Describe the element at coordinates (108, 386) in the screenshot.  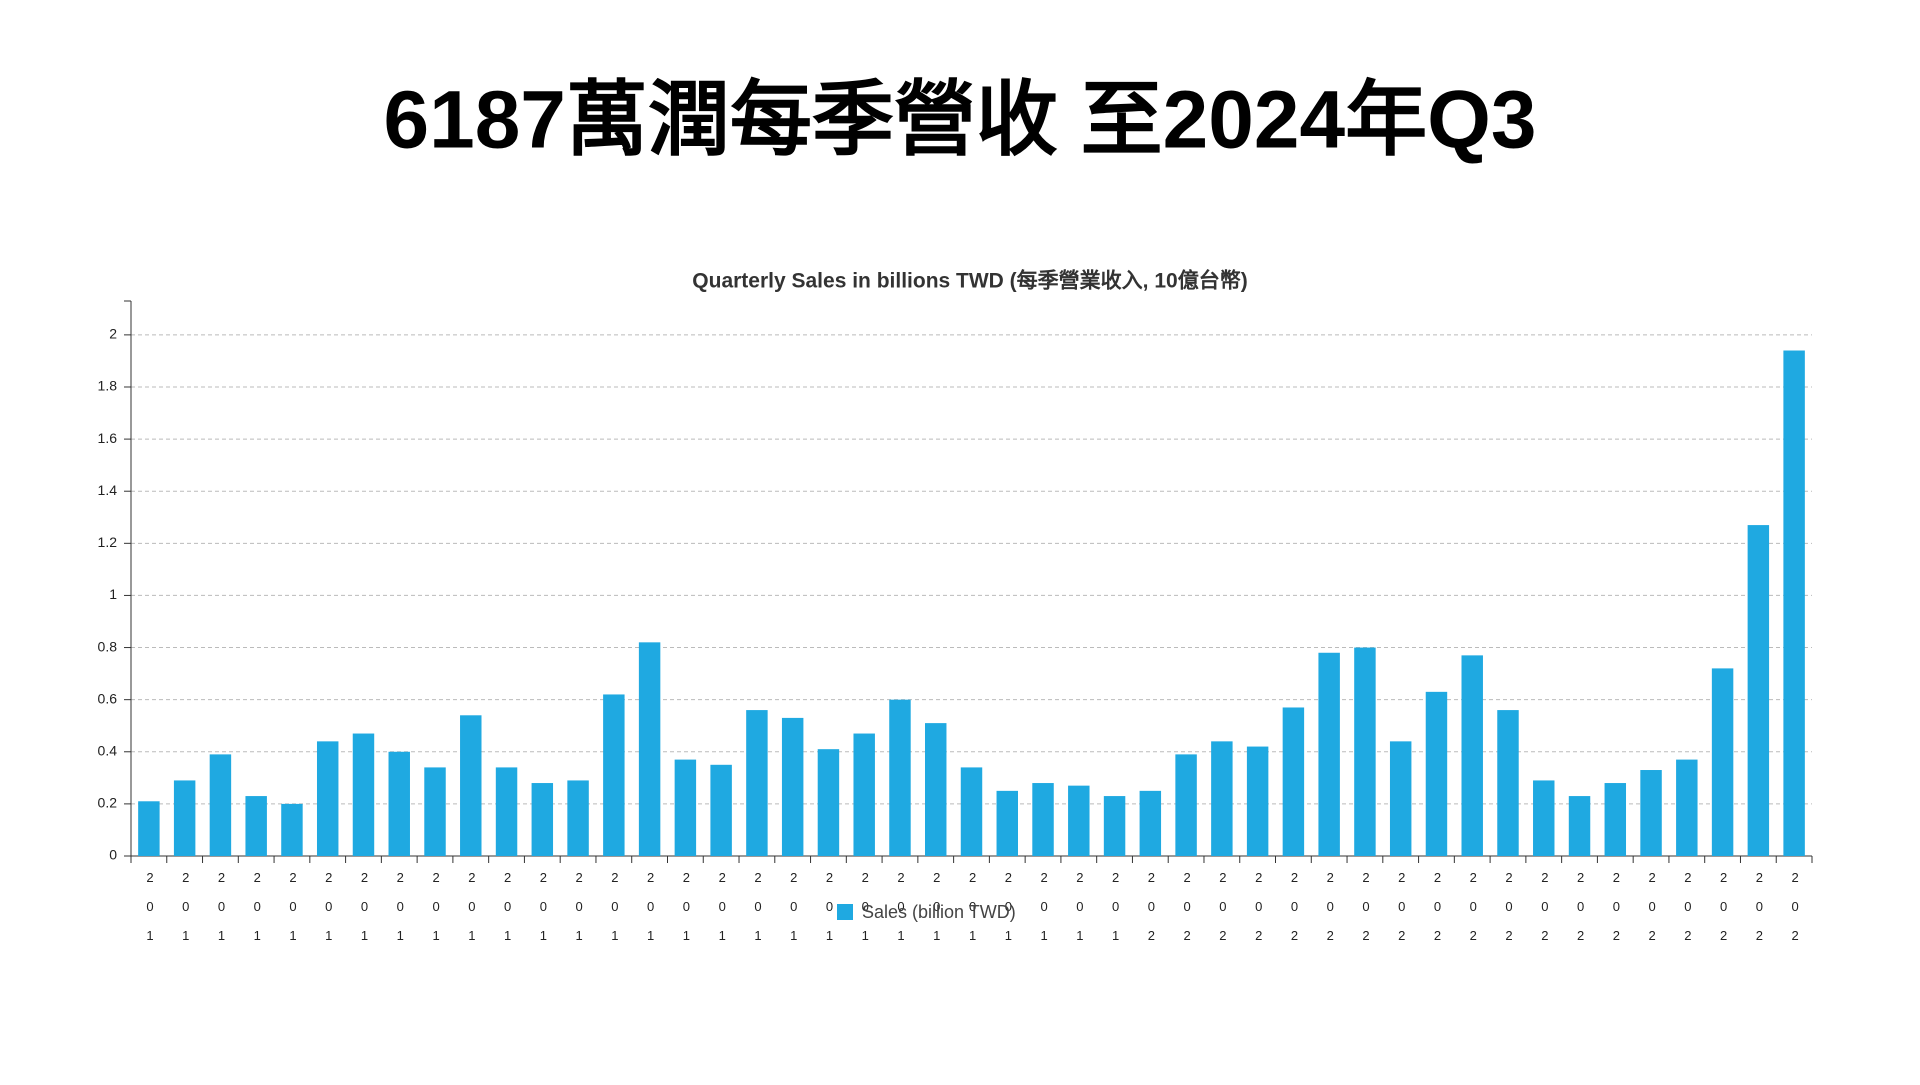
I see `y-tick-label: 1.8` at that location.